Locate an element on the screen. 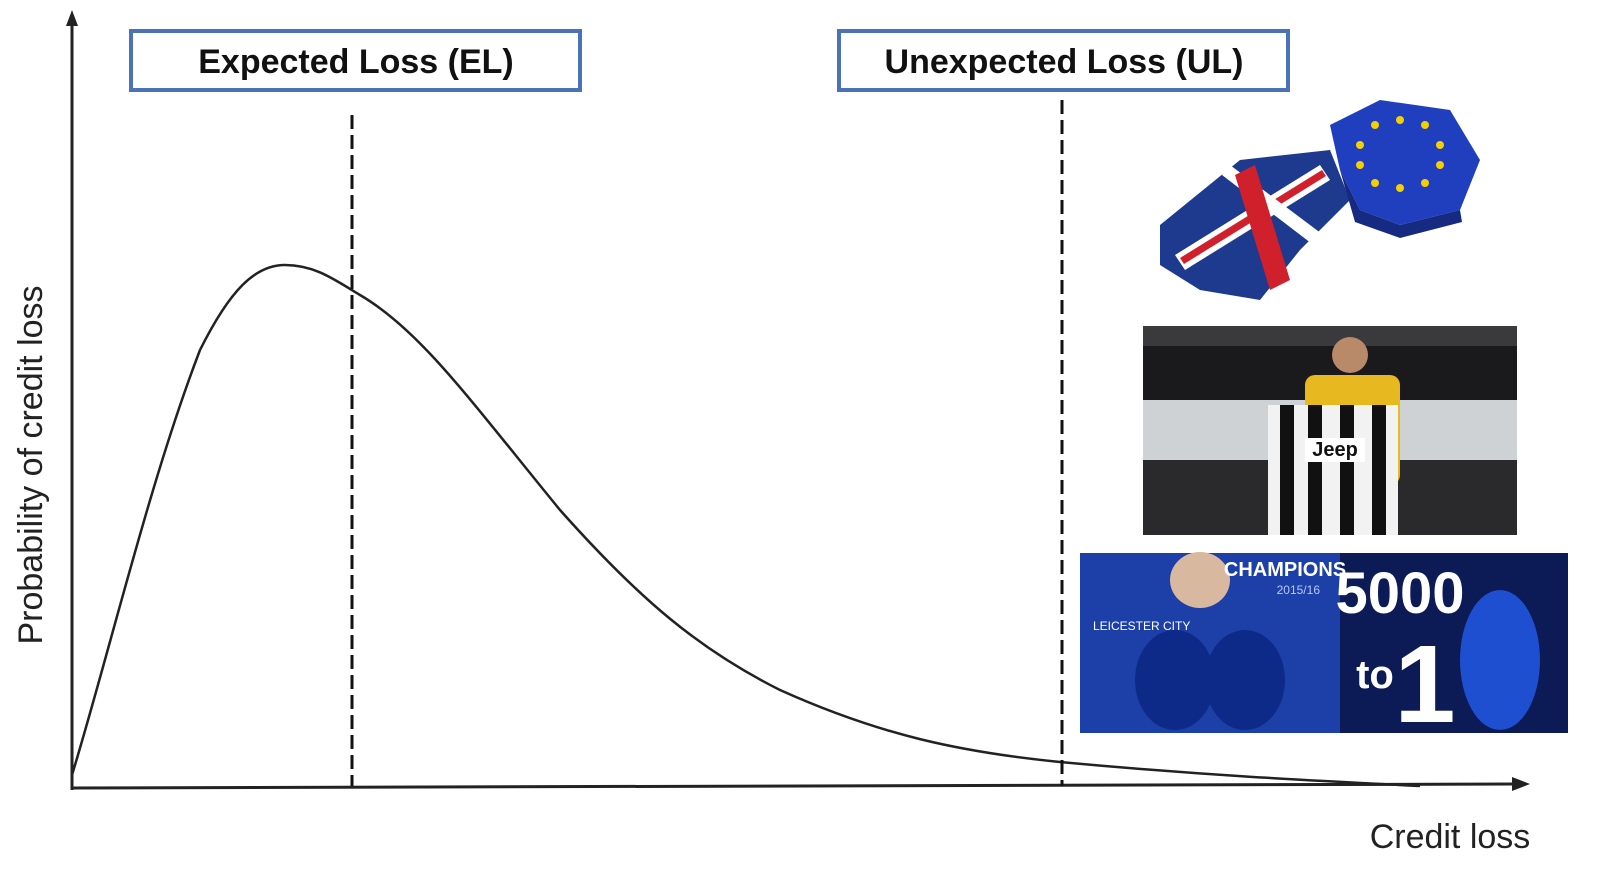  x-arrow is located at coordinates (1521, 784).